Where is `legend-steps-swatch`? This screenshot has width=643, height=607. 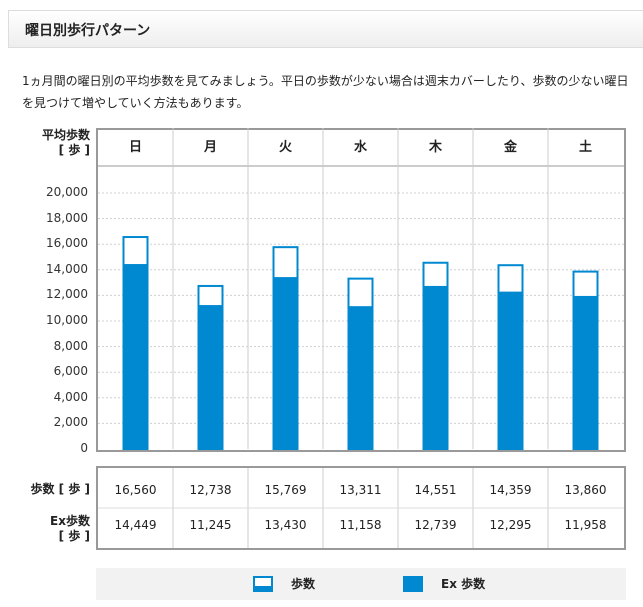 legend-steps-swatch is located at coordinates (263, 584).